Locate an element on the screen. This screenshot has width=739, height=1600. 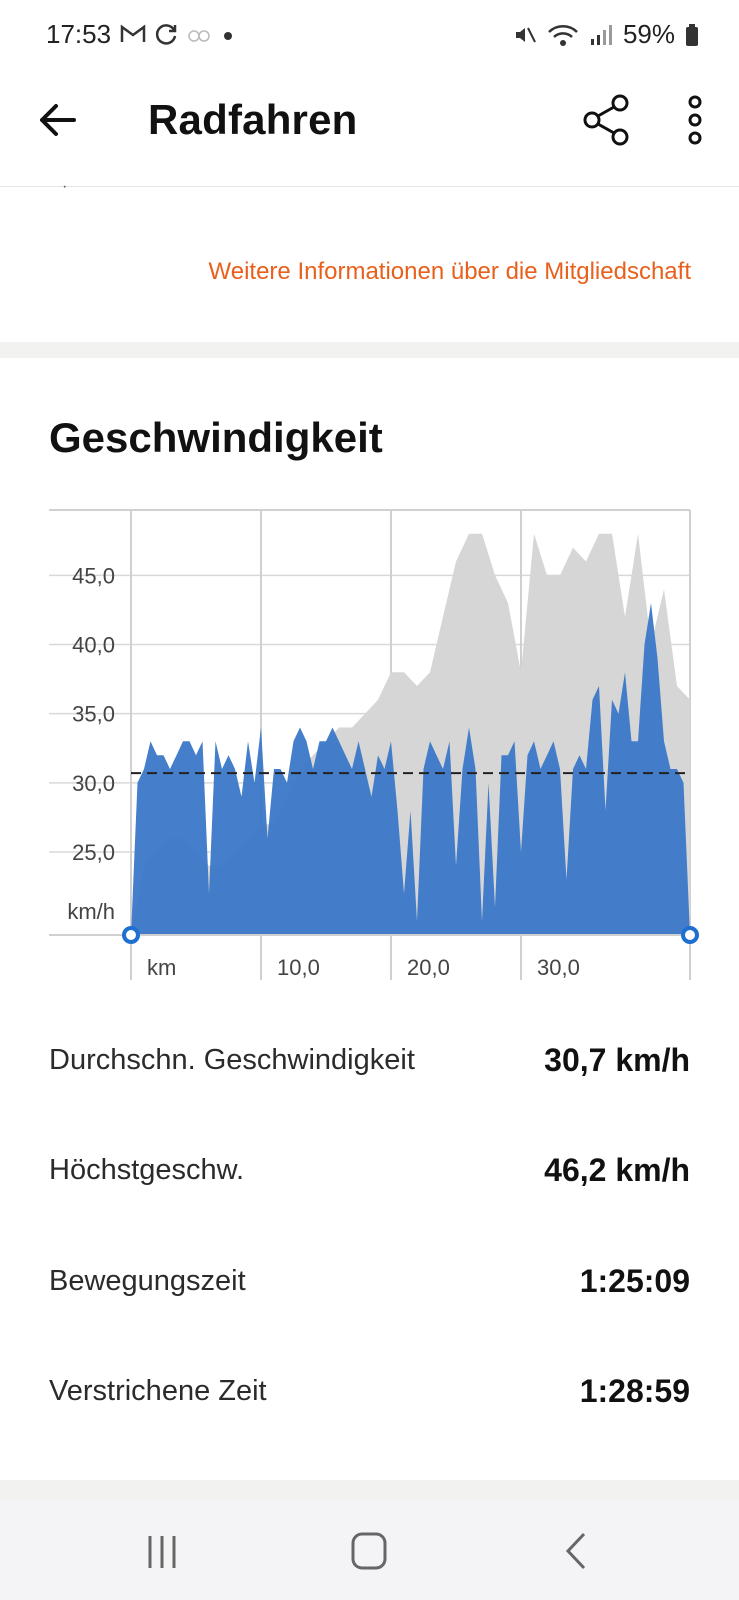
x-tick-label: 10,0 is located at coordinates (298, 967).